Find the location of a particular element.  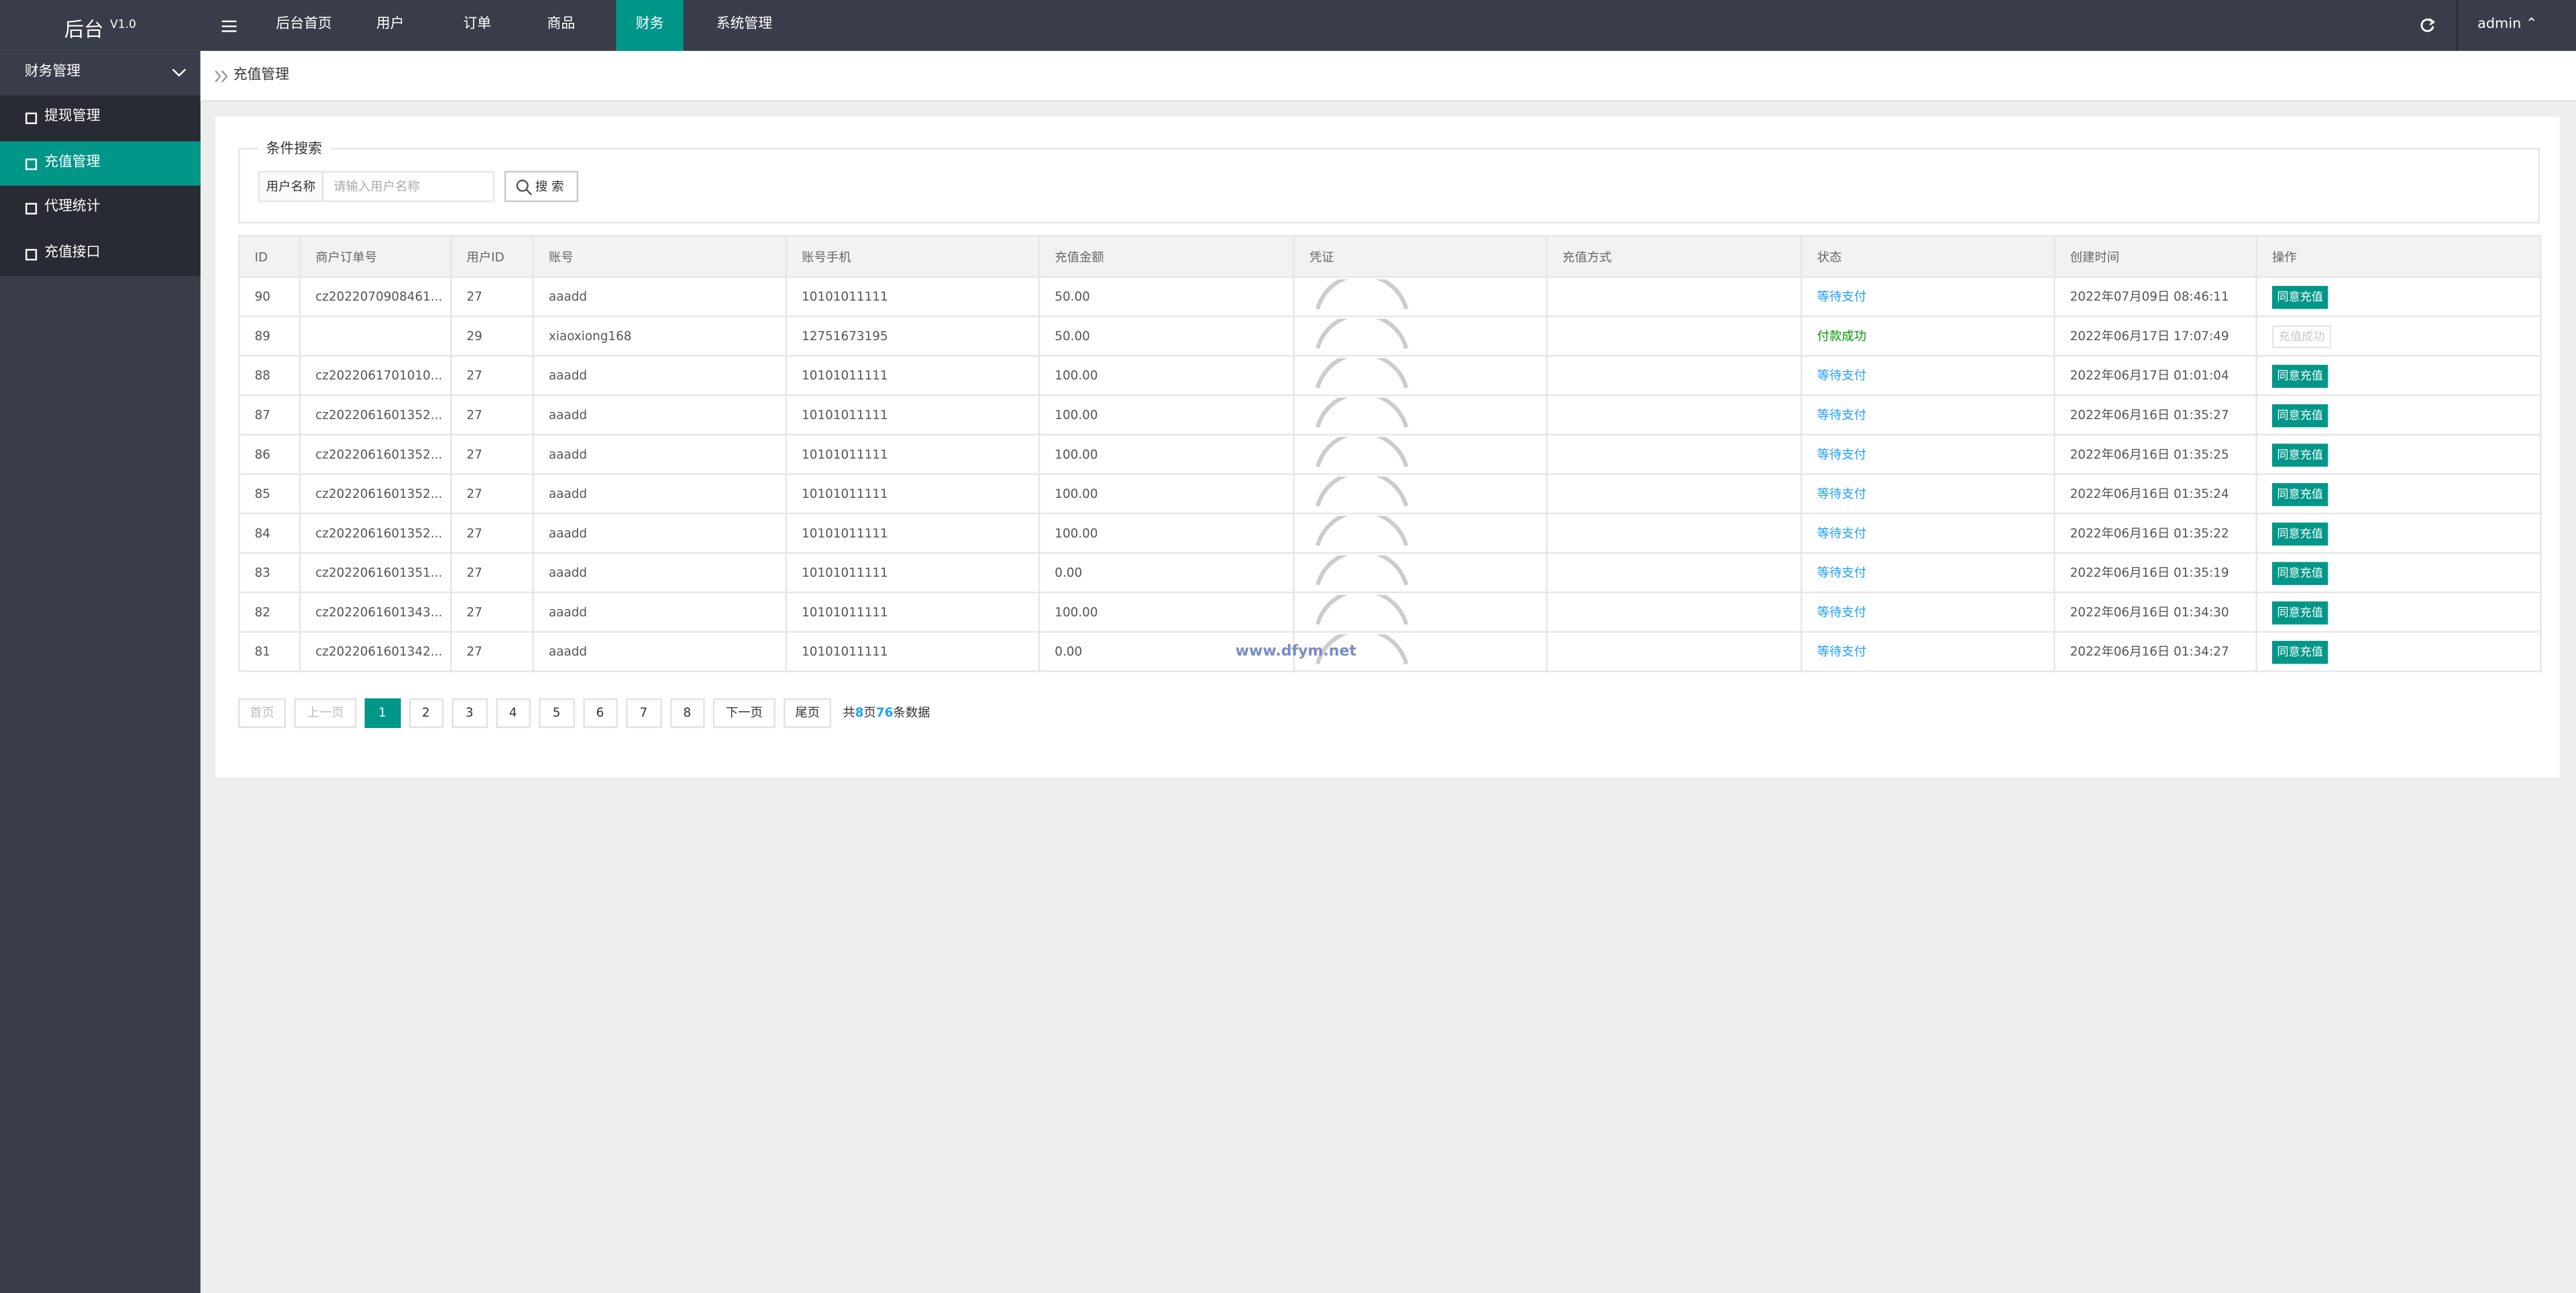

sidebar: 财务管理 提现管理 充值管理 代理统计充值接口 is located at coordinates (100, 671).